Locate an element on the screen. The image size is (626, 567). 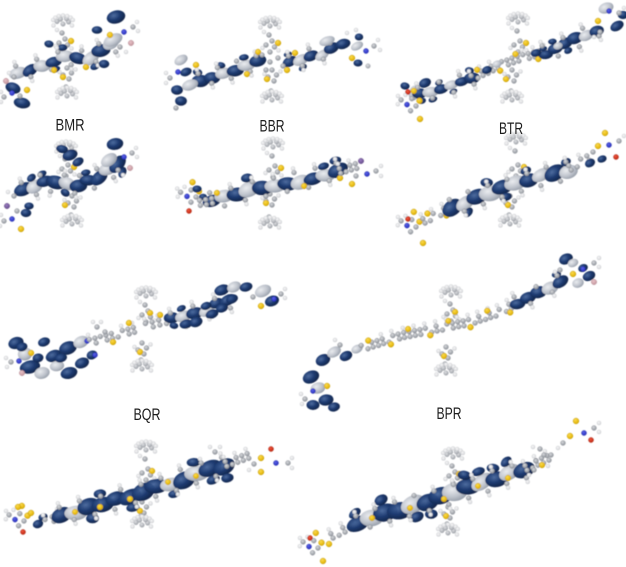
svg-text: BTR is located at coordinates (511, 128).